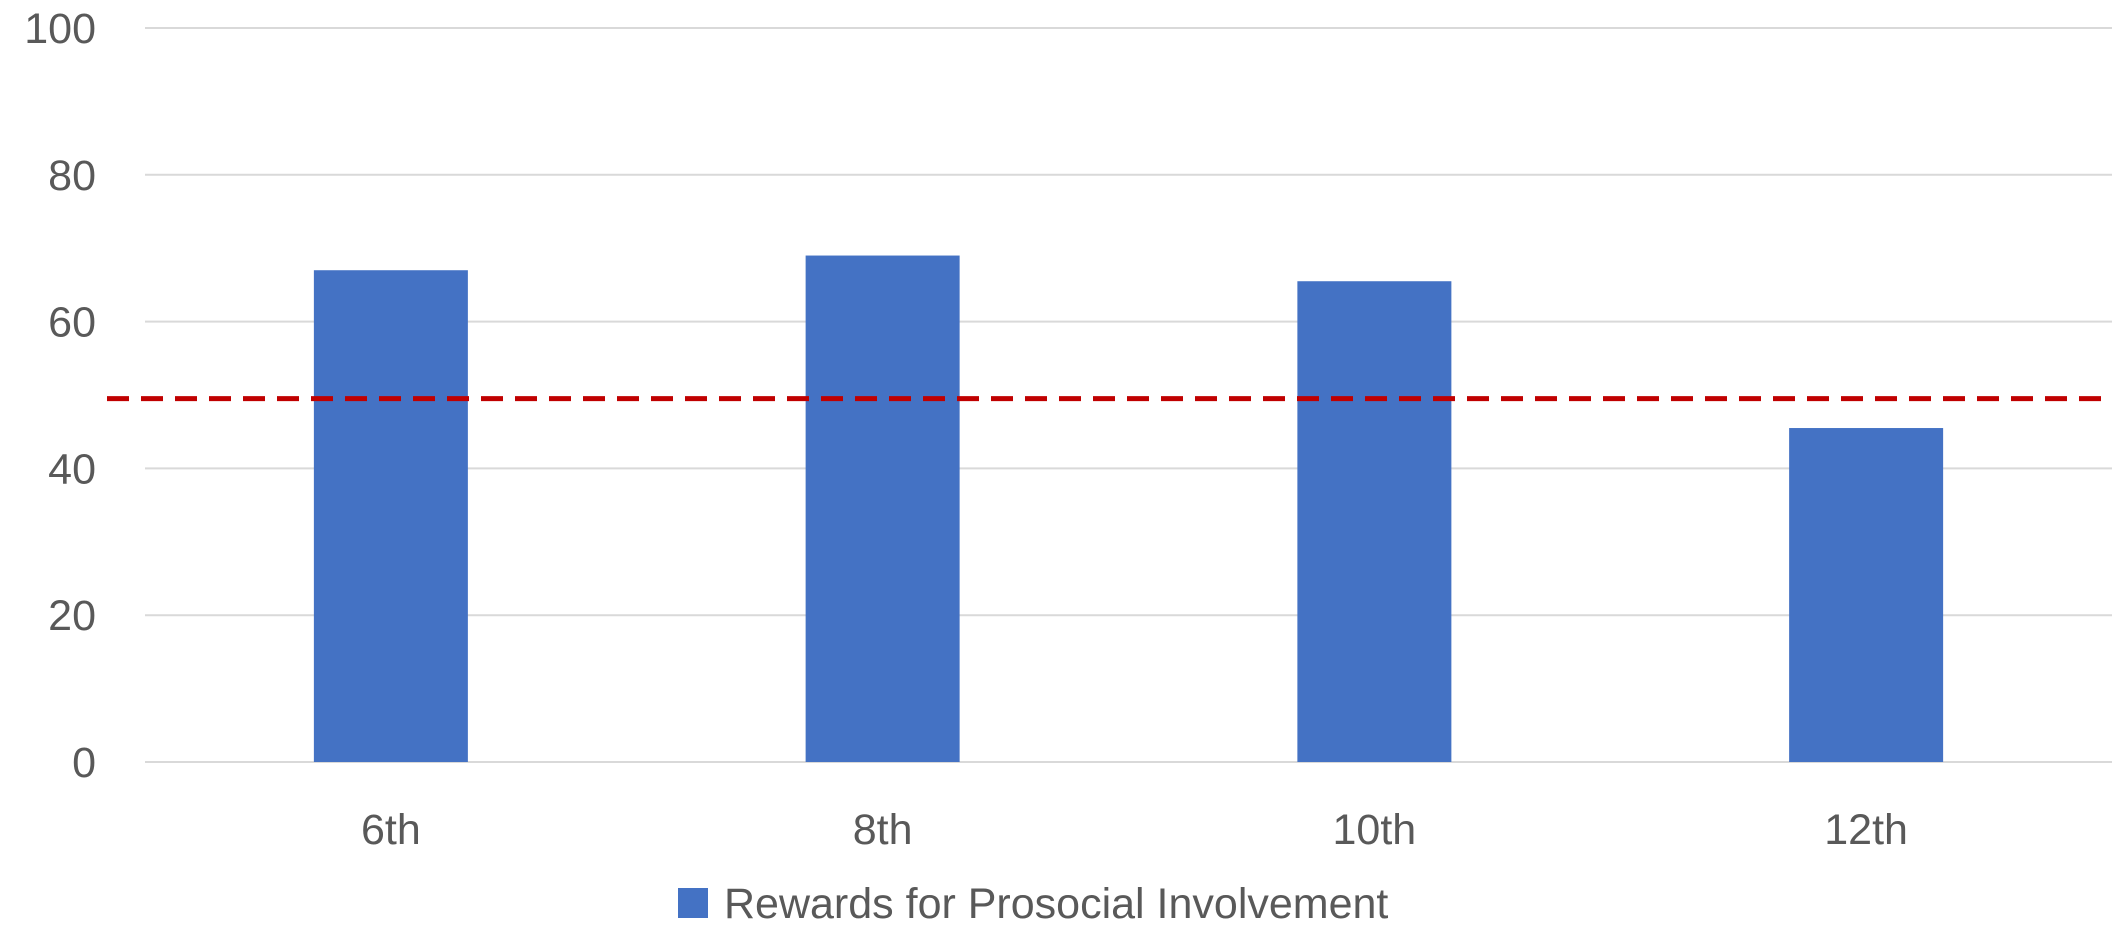 The image size is (2118, 945). Describe the element at coordinates (1134, 830) in the screenshot. I see `x-axis-tick-labels: 6th 8th 10th 12th` at that location.